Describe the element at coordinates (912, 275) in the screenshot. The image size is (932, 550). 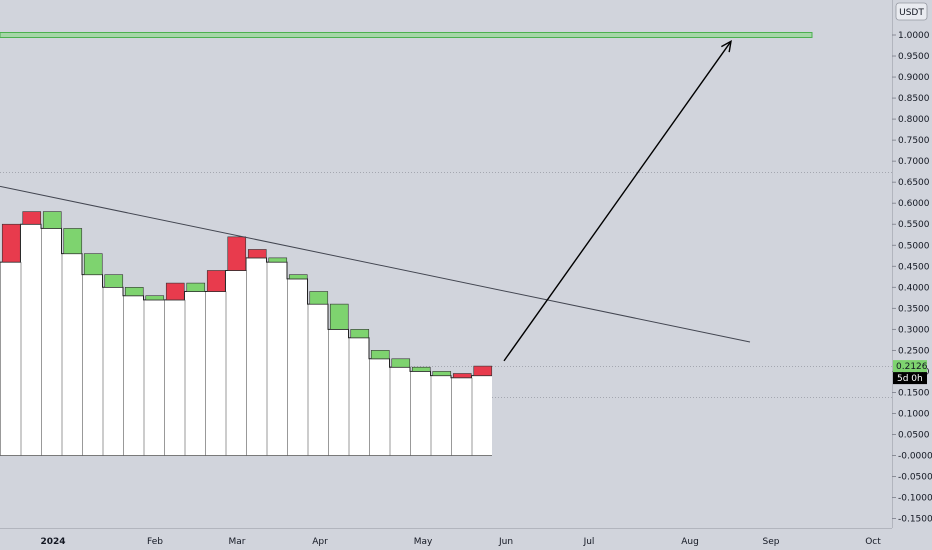
I see `price-axis` at that location.